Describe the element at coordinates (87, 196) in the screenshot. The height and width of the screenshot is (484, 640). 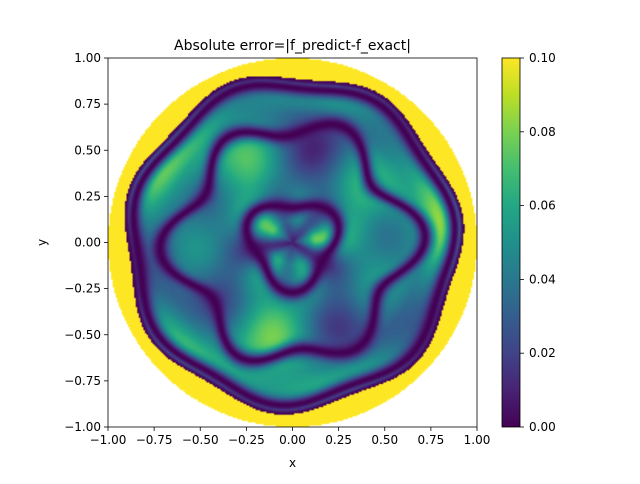
I see `y-tick-label: 0.25` at that location.